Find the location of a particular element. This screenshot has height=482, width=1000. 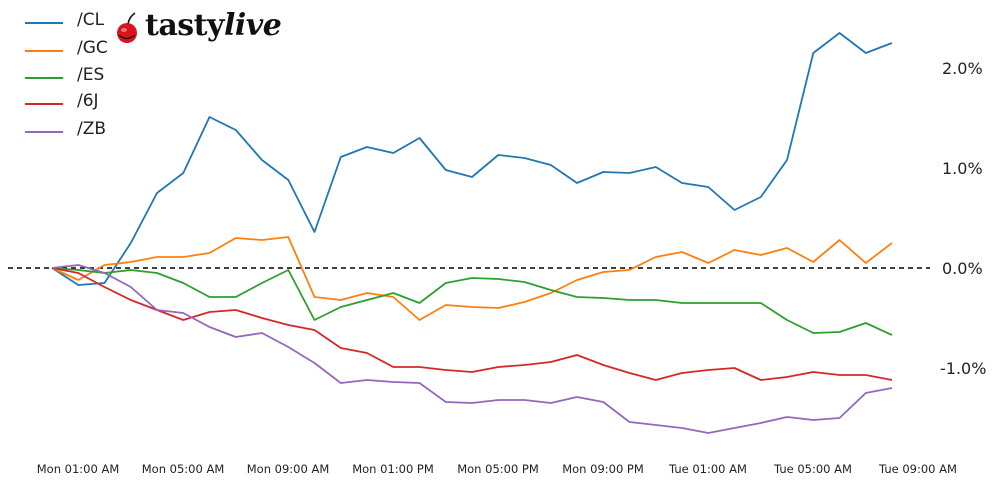

legend-item-cl: /CL is located at coordinates (80, 23).